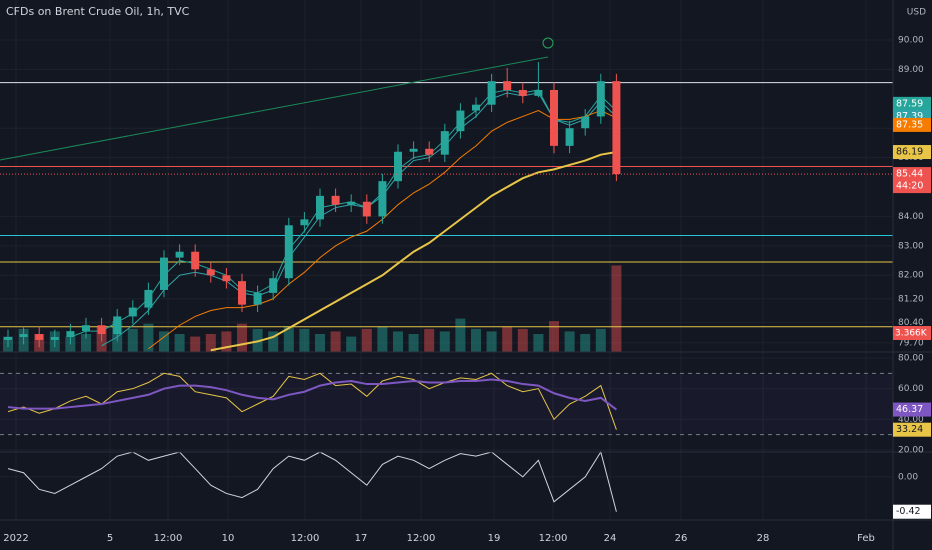  I want to click on y-tick-label: 0.00, so click(908, 477).